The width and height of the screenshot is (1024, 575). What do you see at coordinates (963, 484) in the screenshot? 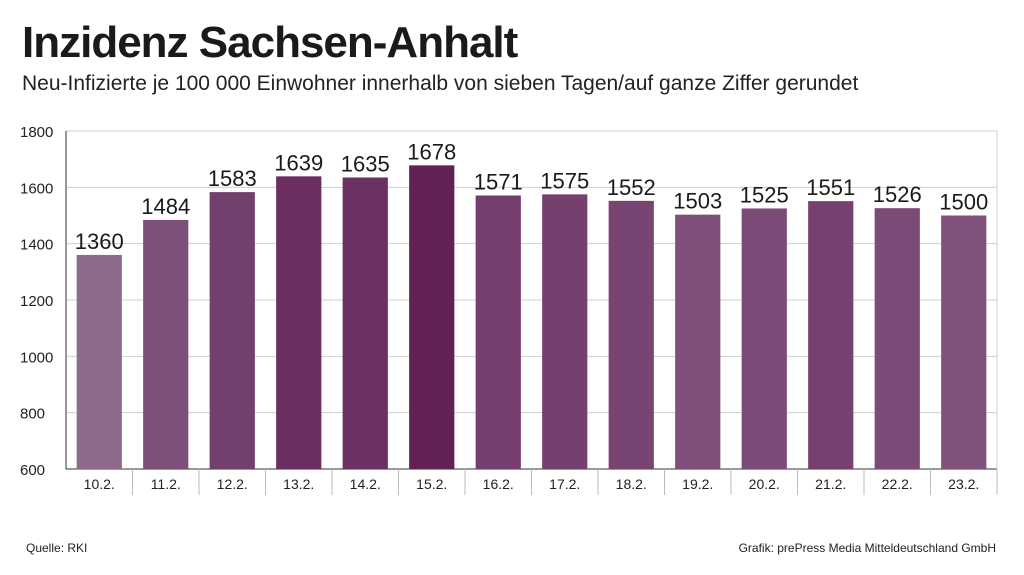
I see `x-tick-label: 23.2.` at bounding box center [963, 484].